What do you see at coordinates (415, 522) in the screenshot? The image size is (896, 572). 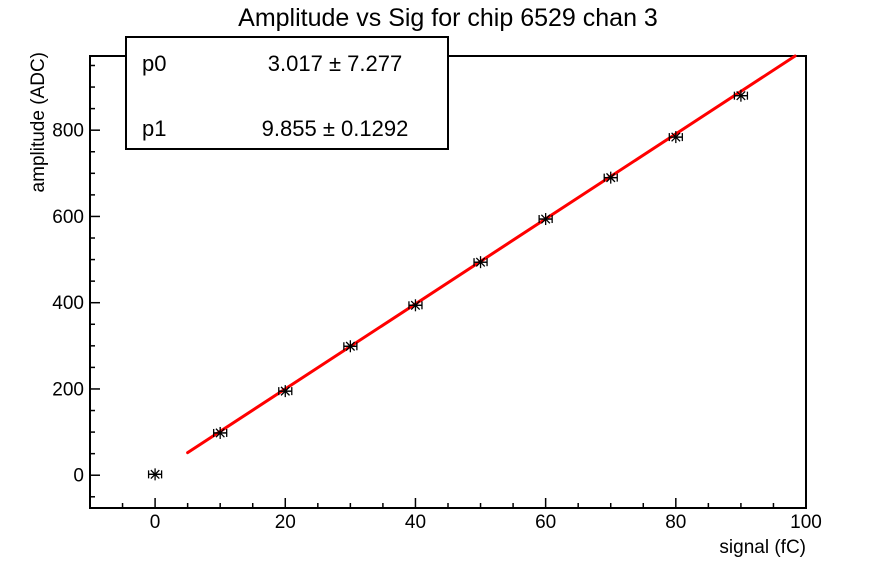 I see `x-tick-label: 40` at bounding box center [415, 522].